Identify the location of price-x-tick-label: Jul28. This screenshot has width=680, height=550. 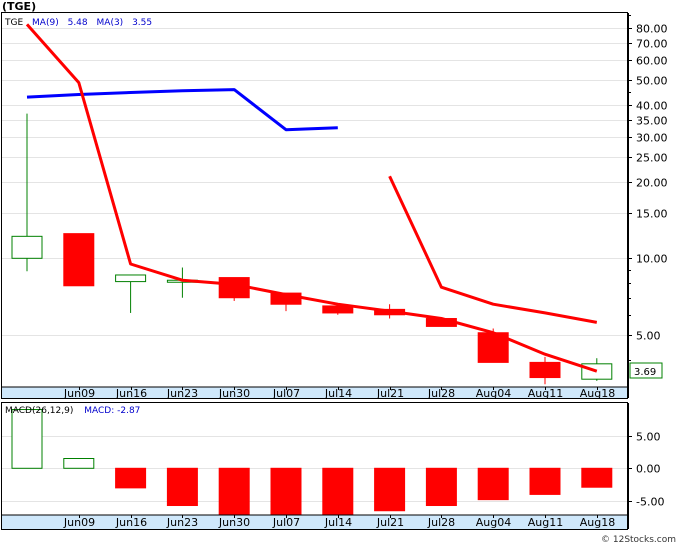
(441, 393).